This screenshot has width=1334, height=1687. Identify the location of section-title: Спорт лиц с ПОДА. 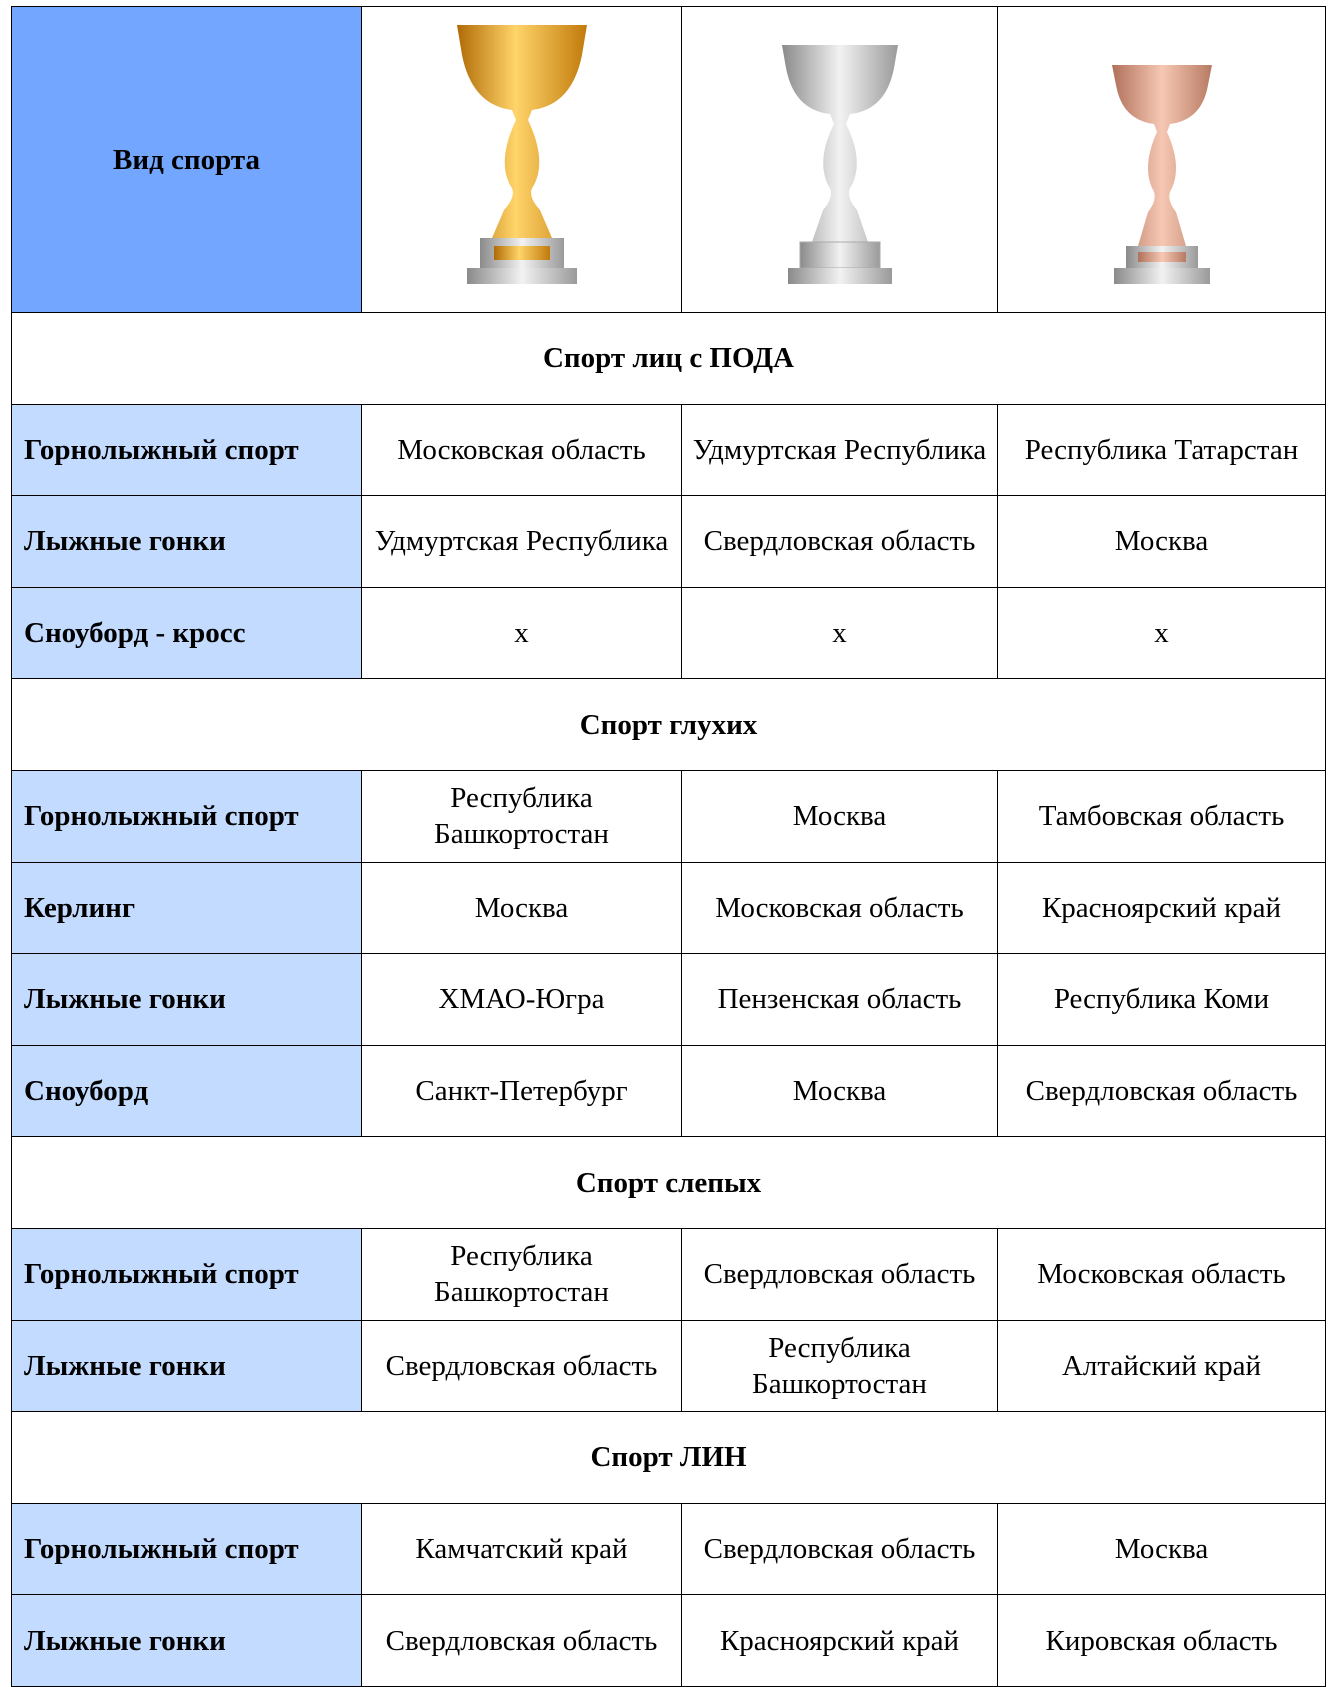
(668, 358).